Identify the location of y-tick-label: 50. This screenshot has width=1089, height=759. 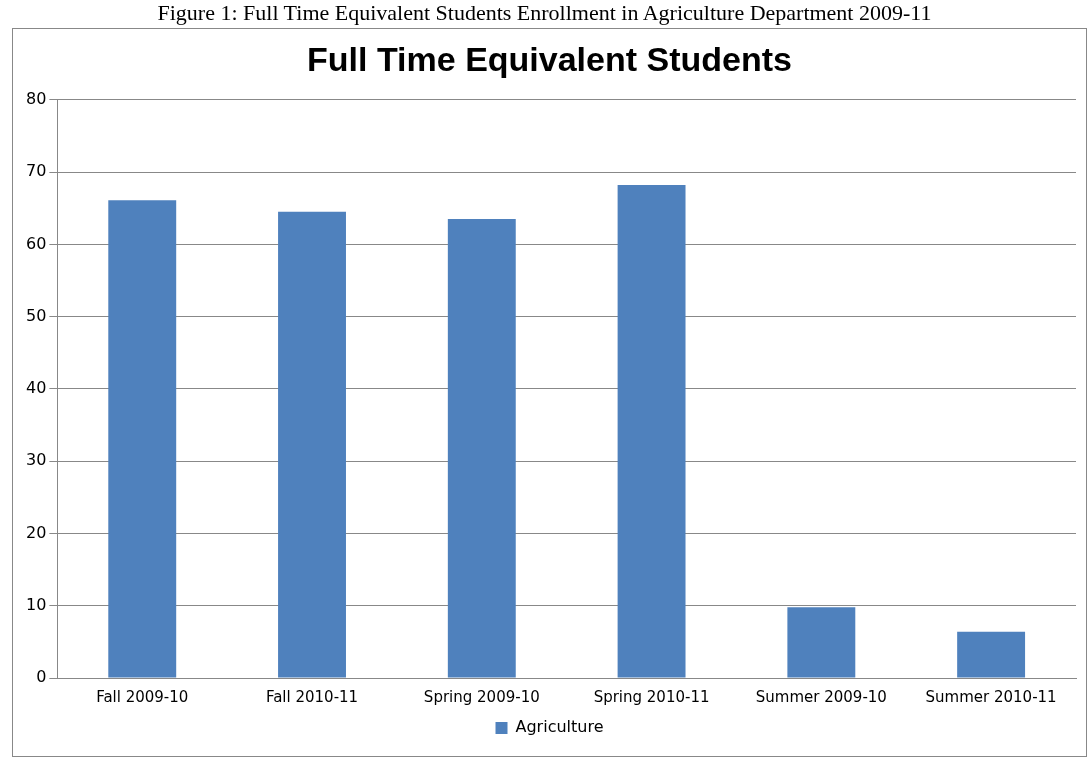
(36, 315).